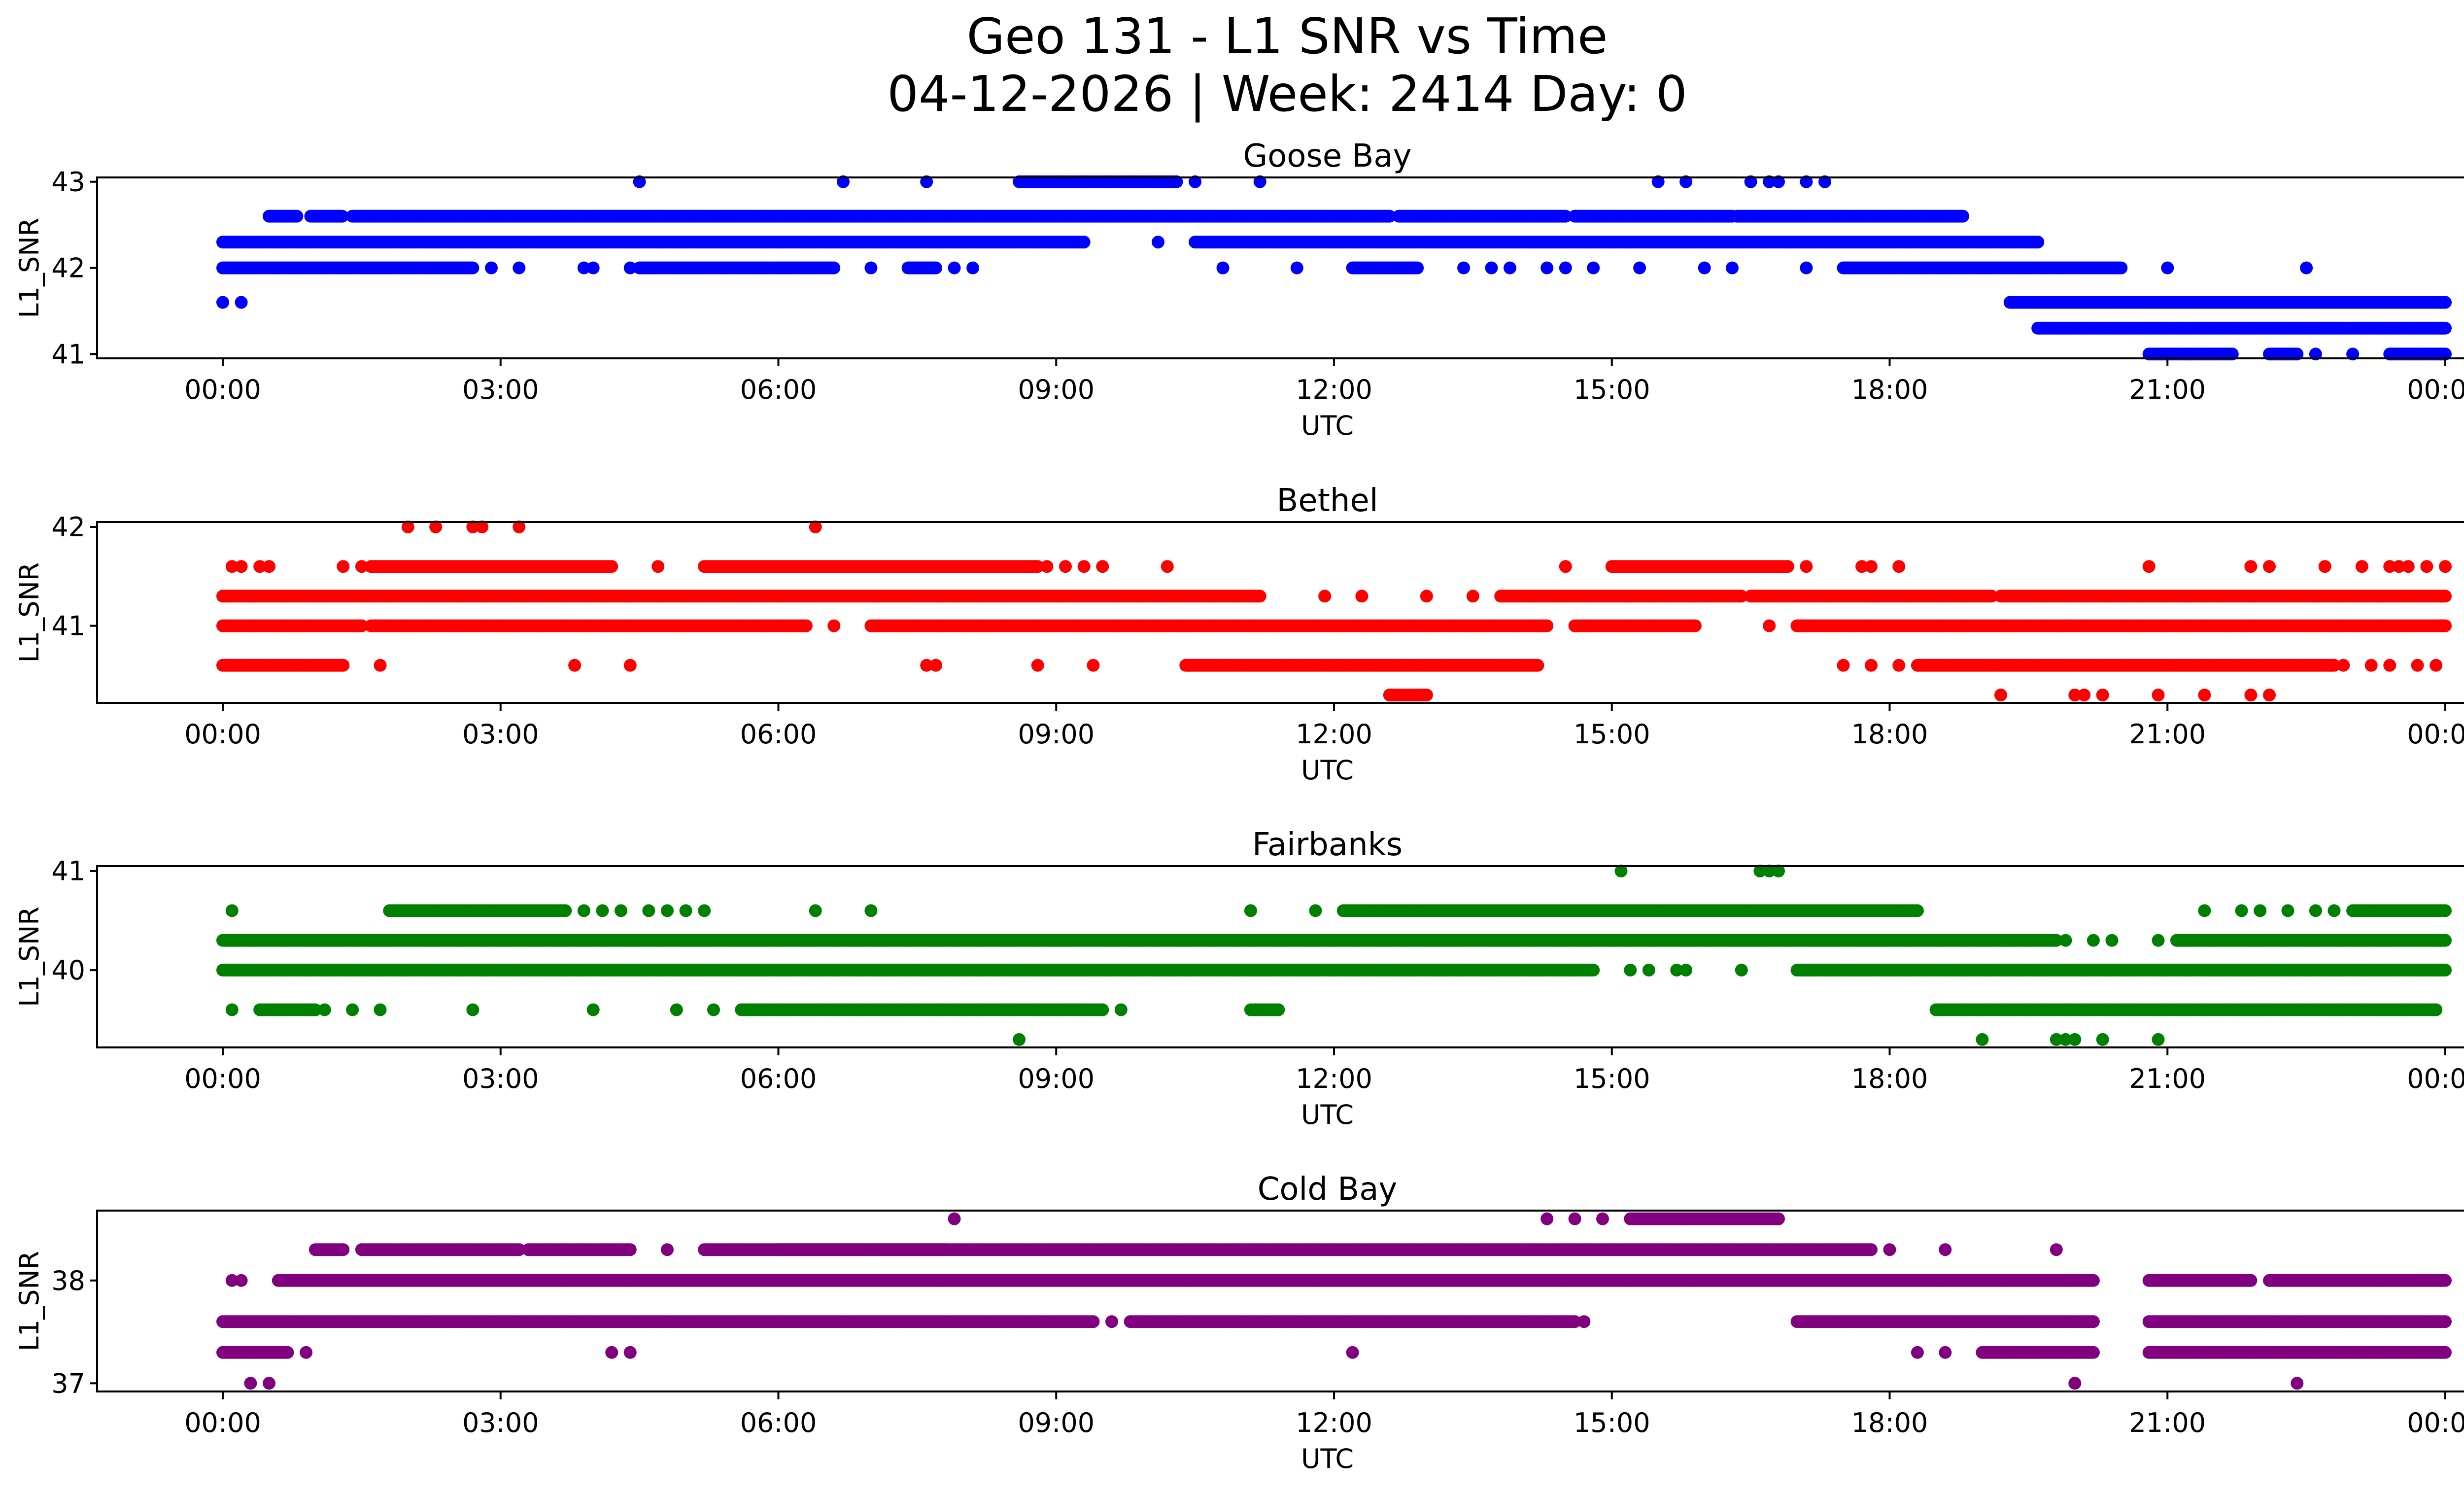 Image resolution: width=2464 pixels, height=1495 pixels. Describe the element at coordinates (500, 389) in the screenshot. I see `x-tick-label: 03:00` at that location.